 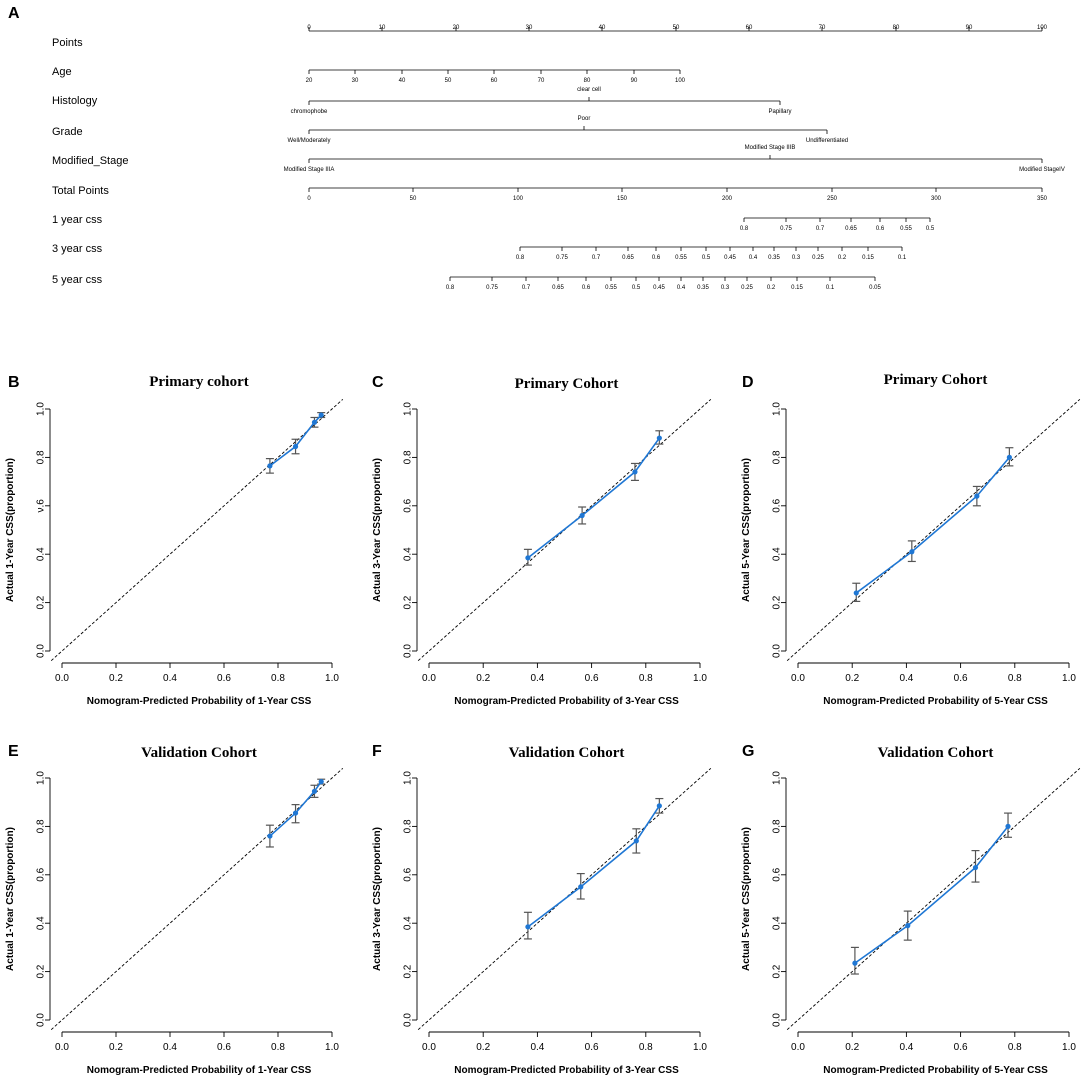 I want to click on nomogram-tick-label: 0.15, so click(x=868, y=258).